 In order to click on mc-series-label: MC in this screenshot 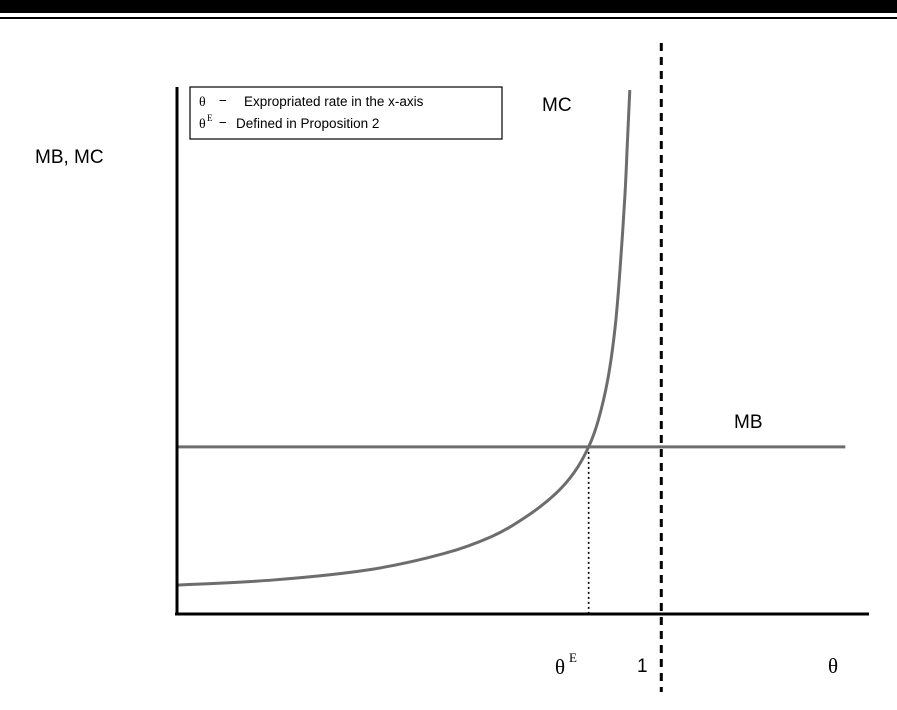, I will do `click(557, 105)`.